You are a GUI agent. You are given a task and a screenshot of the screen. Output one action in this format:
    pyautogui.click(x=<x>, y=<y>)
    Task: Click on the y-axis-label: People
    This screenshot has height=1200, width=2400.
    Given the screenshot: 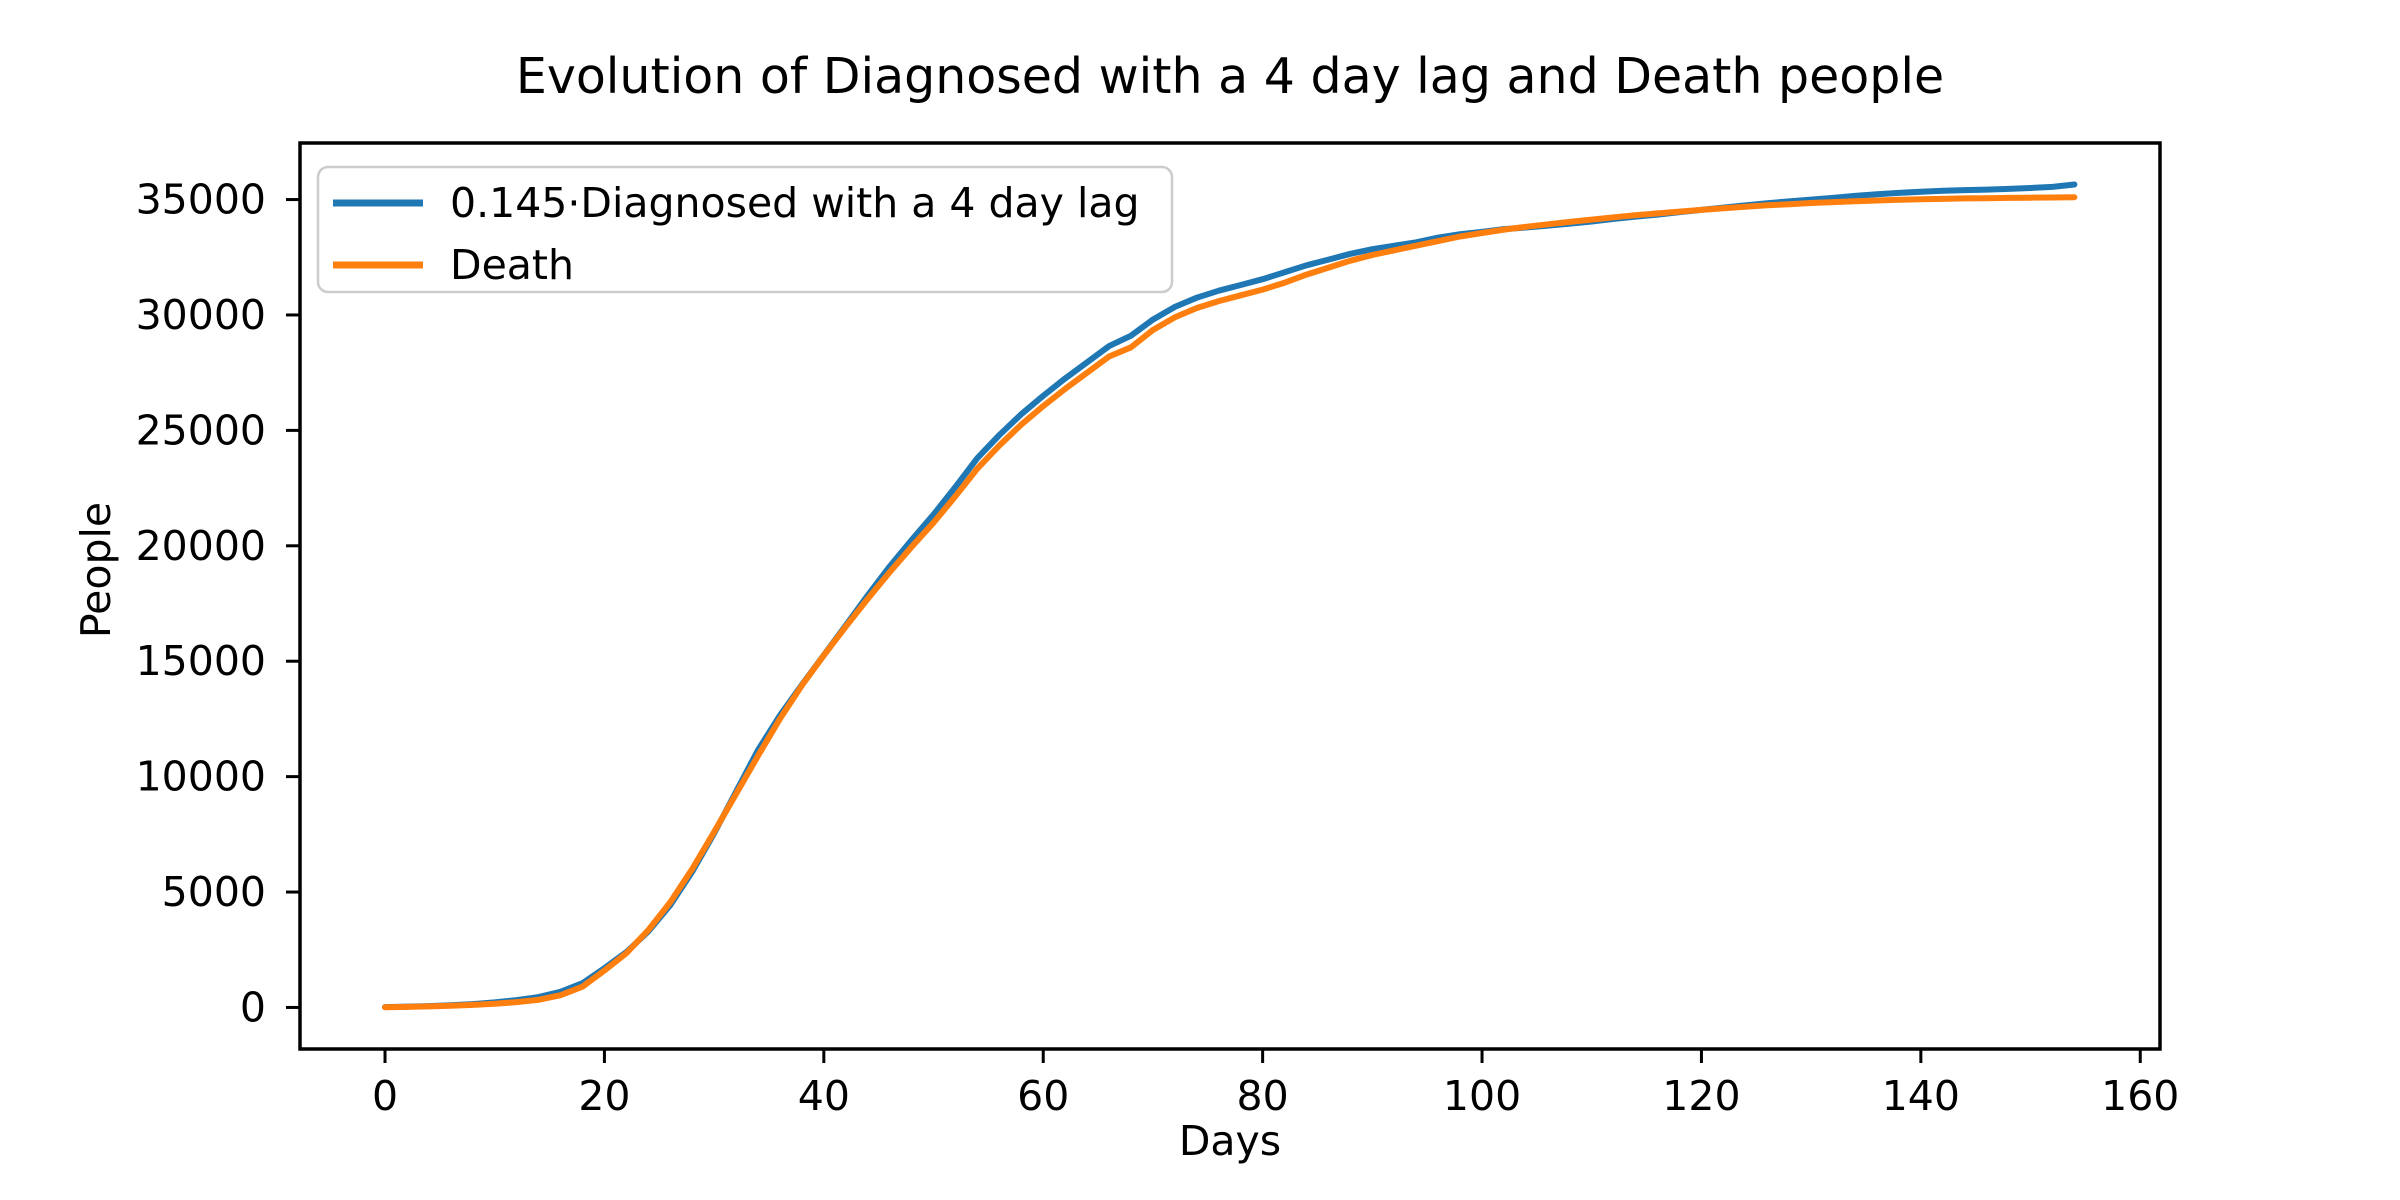 What is the action you would take?
    pyautogui.click(x=96, y=570)
    